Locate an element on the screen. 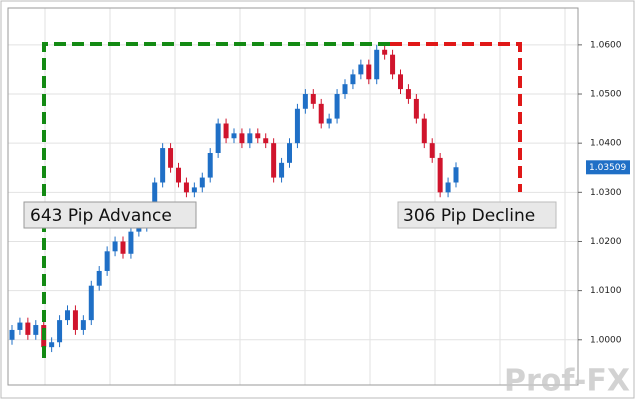 This screenshot has height=404, width=639. y-tick-label: 1.0200 is located at coordinates (606, 242).